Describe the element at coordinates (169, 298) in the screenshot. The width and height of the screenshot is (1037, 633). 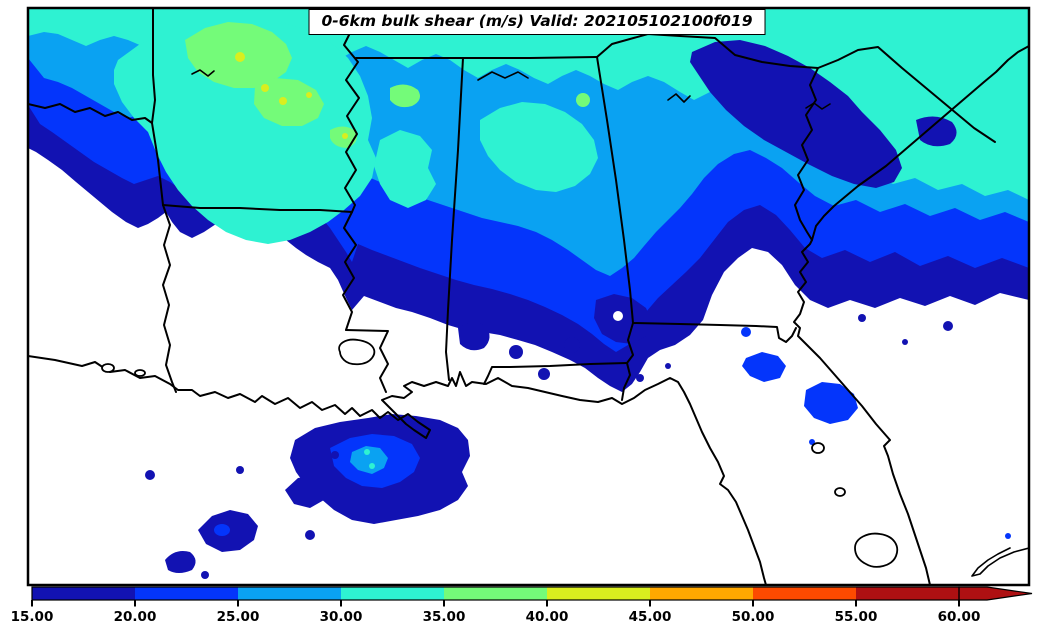
I see `border-tx-la-sabine` at that location.